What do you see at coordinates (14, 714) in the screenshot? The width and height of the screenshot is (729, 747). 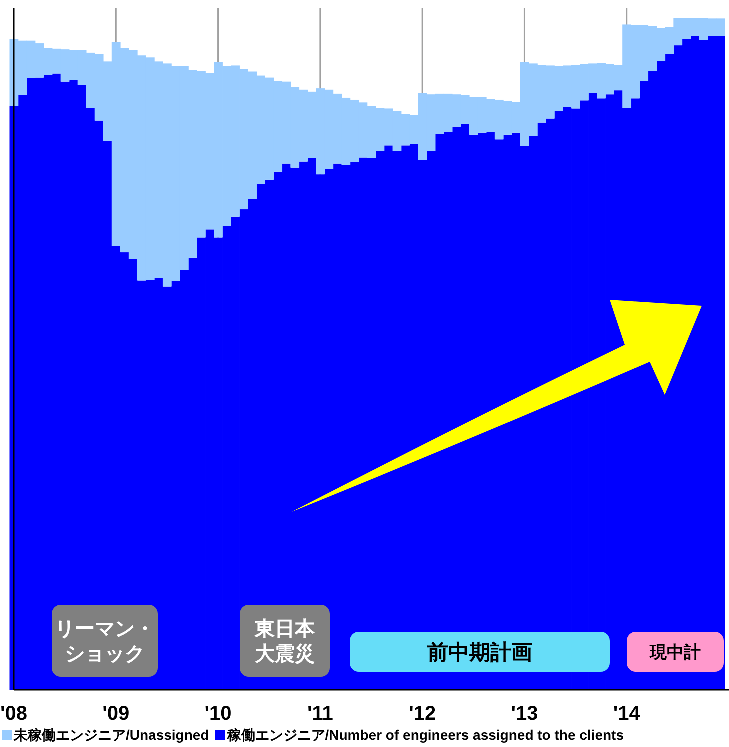 I see `x-tick-label: '08` at bounding box center [14, 714].